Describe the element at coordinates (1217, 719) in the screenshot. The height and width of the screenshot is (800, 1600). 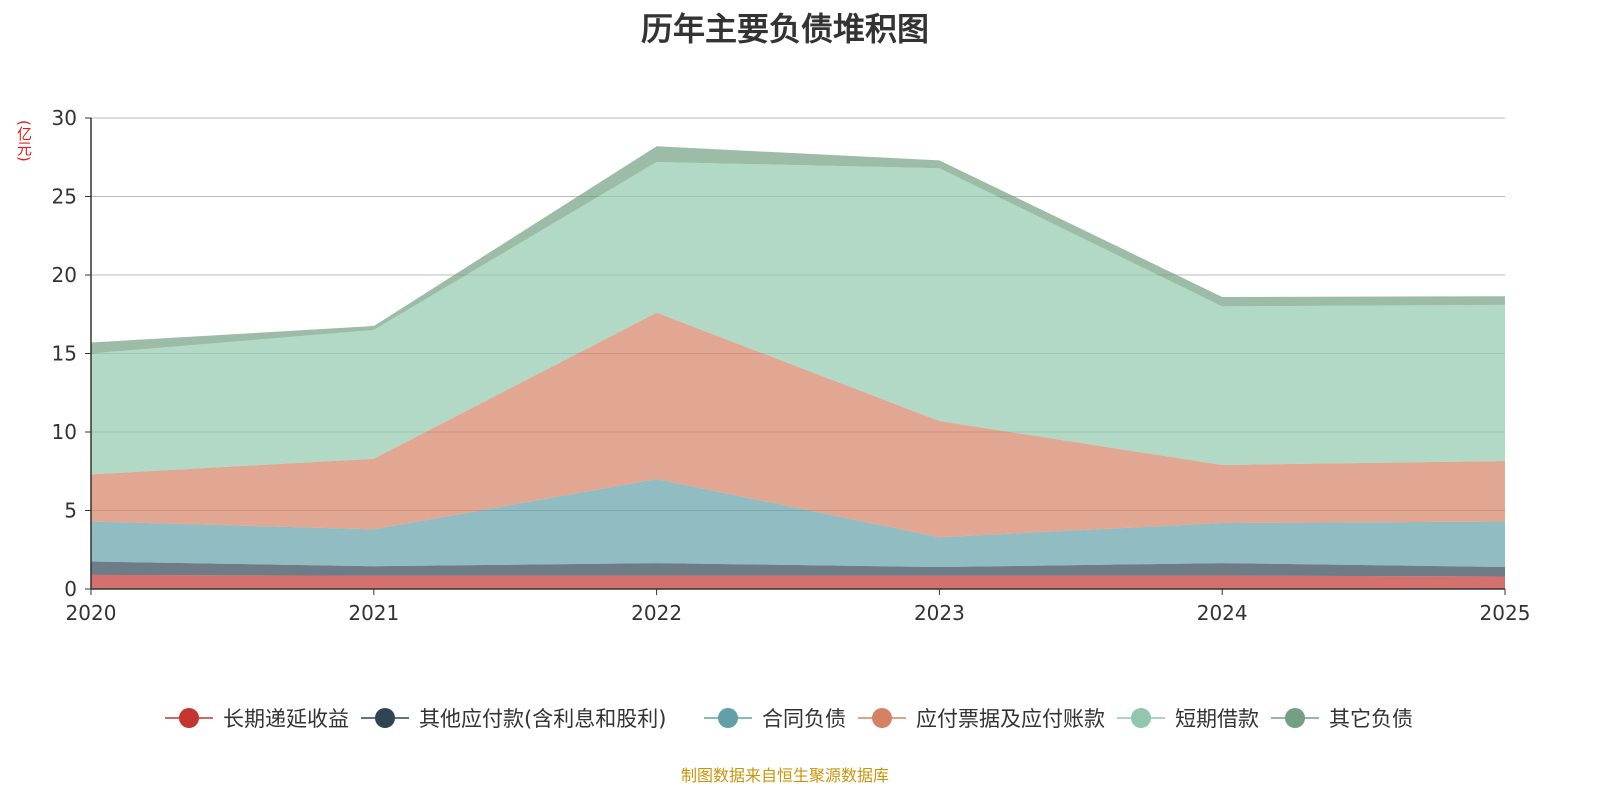
I see `legend-label: 短期借款` at that location.